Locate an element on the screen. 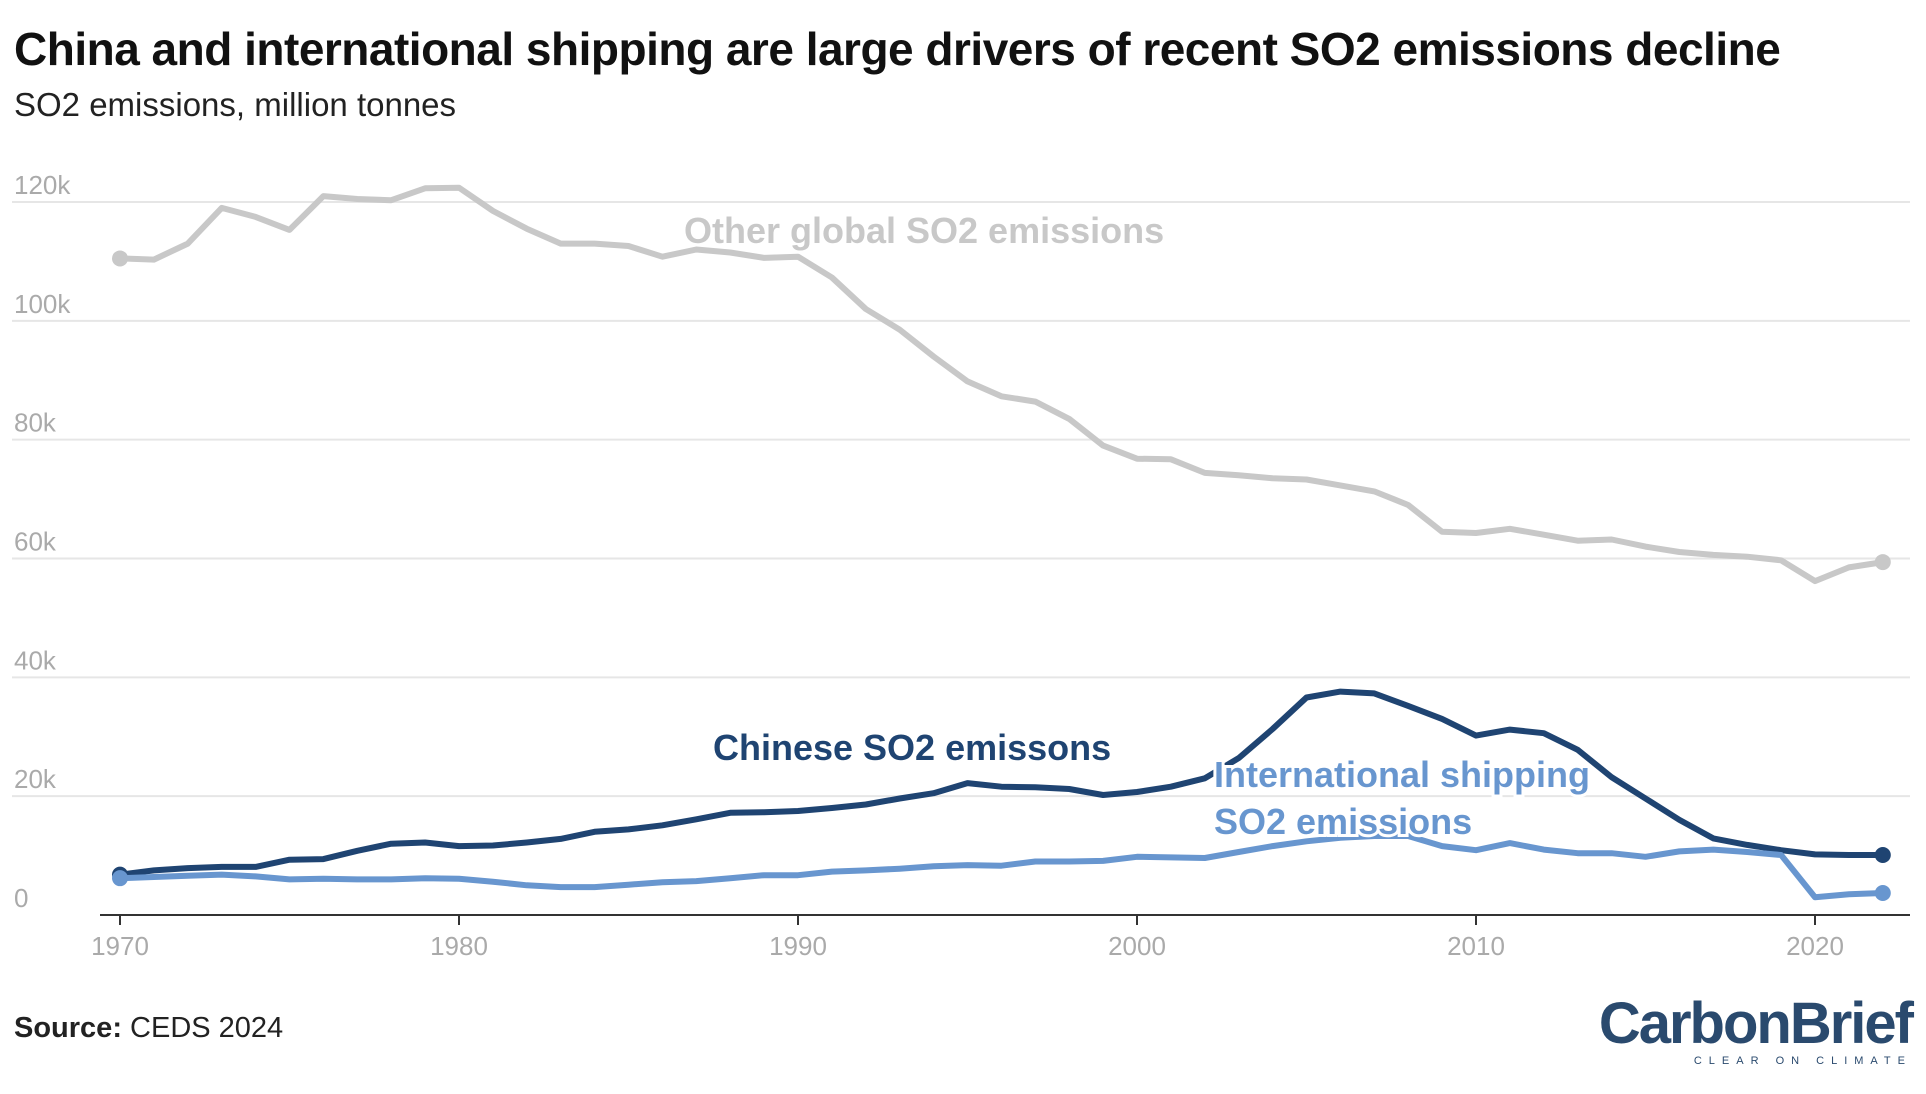 The height and width of the screenshot is (1094, 1926). y-tick-label: 60k is located at coordinates (35, 542).